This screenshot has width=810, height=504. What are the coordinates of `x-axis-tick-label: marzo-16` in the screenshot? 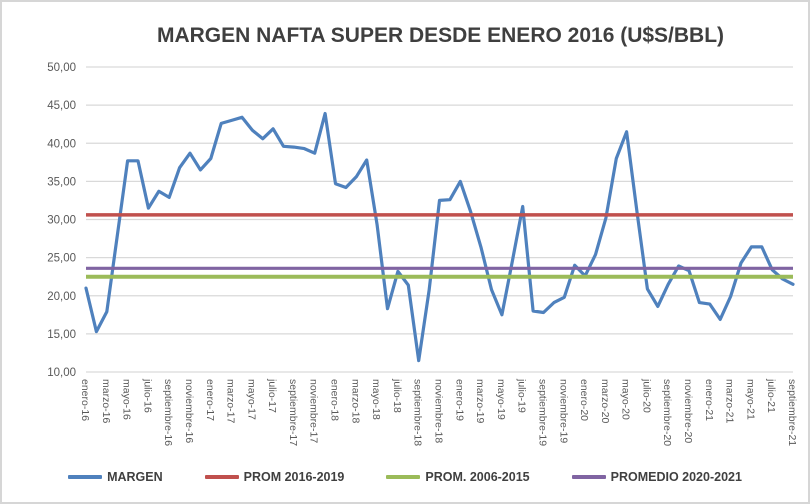 It's located at (106, 401).